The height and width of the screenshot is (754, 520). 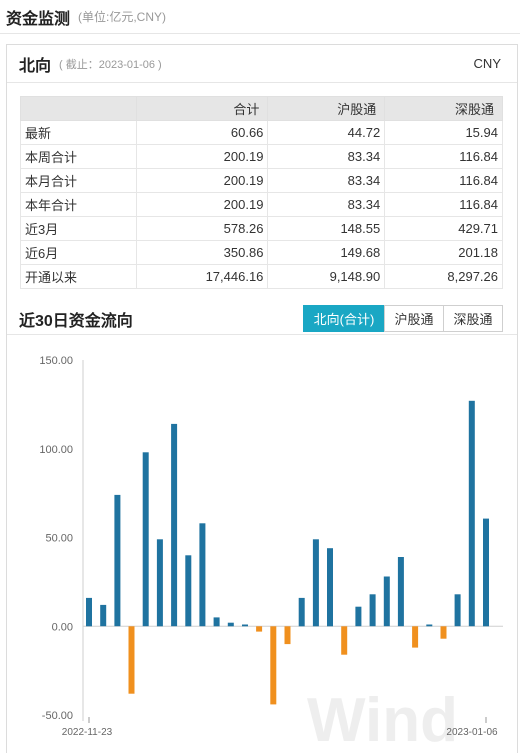 I want to click on table-cell: 148.55, so click(x=326, y=228).